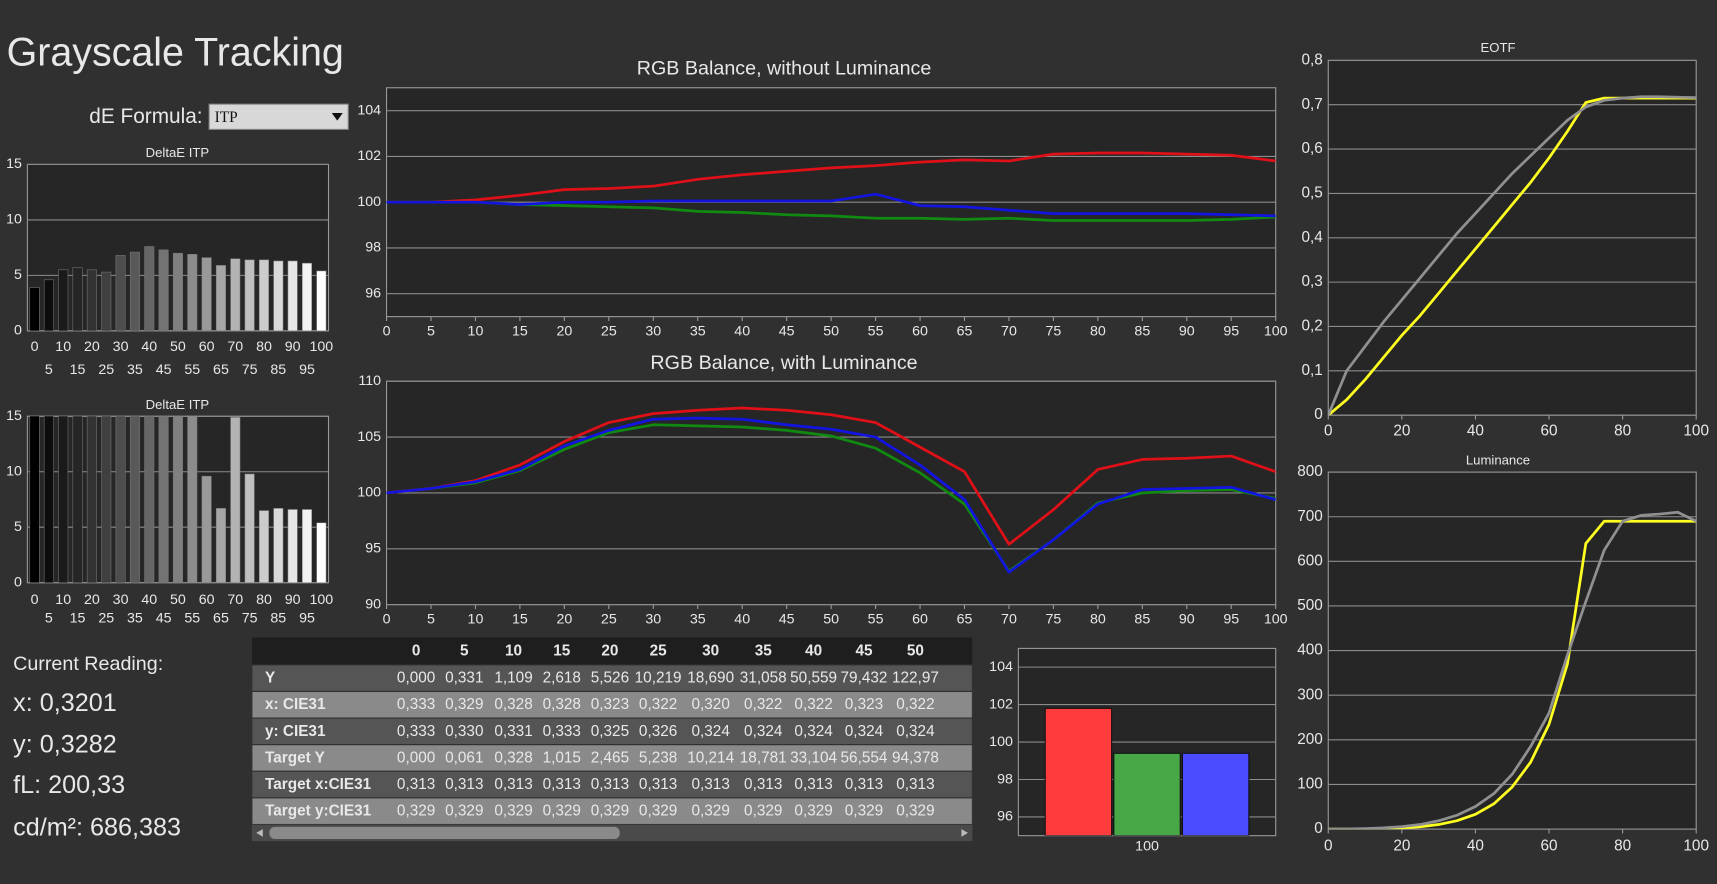 Image resolution: width=1717 pixels, height=884 pixels. Describe the element at coordinates (14, 164) in the screenshot. I see `y-tick-label: 15` at that location.